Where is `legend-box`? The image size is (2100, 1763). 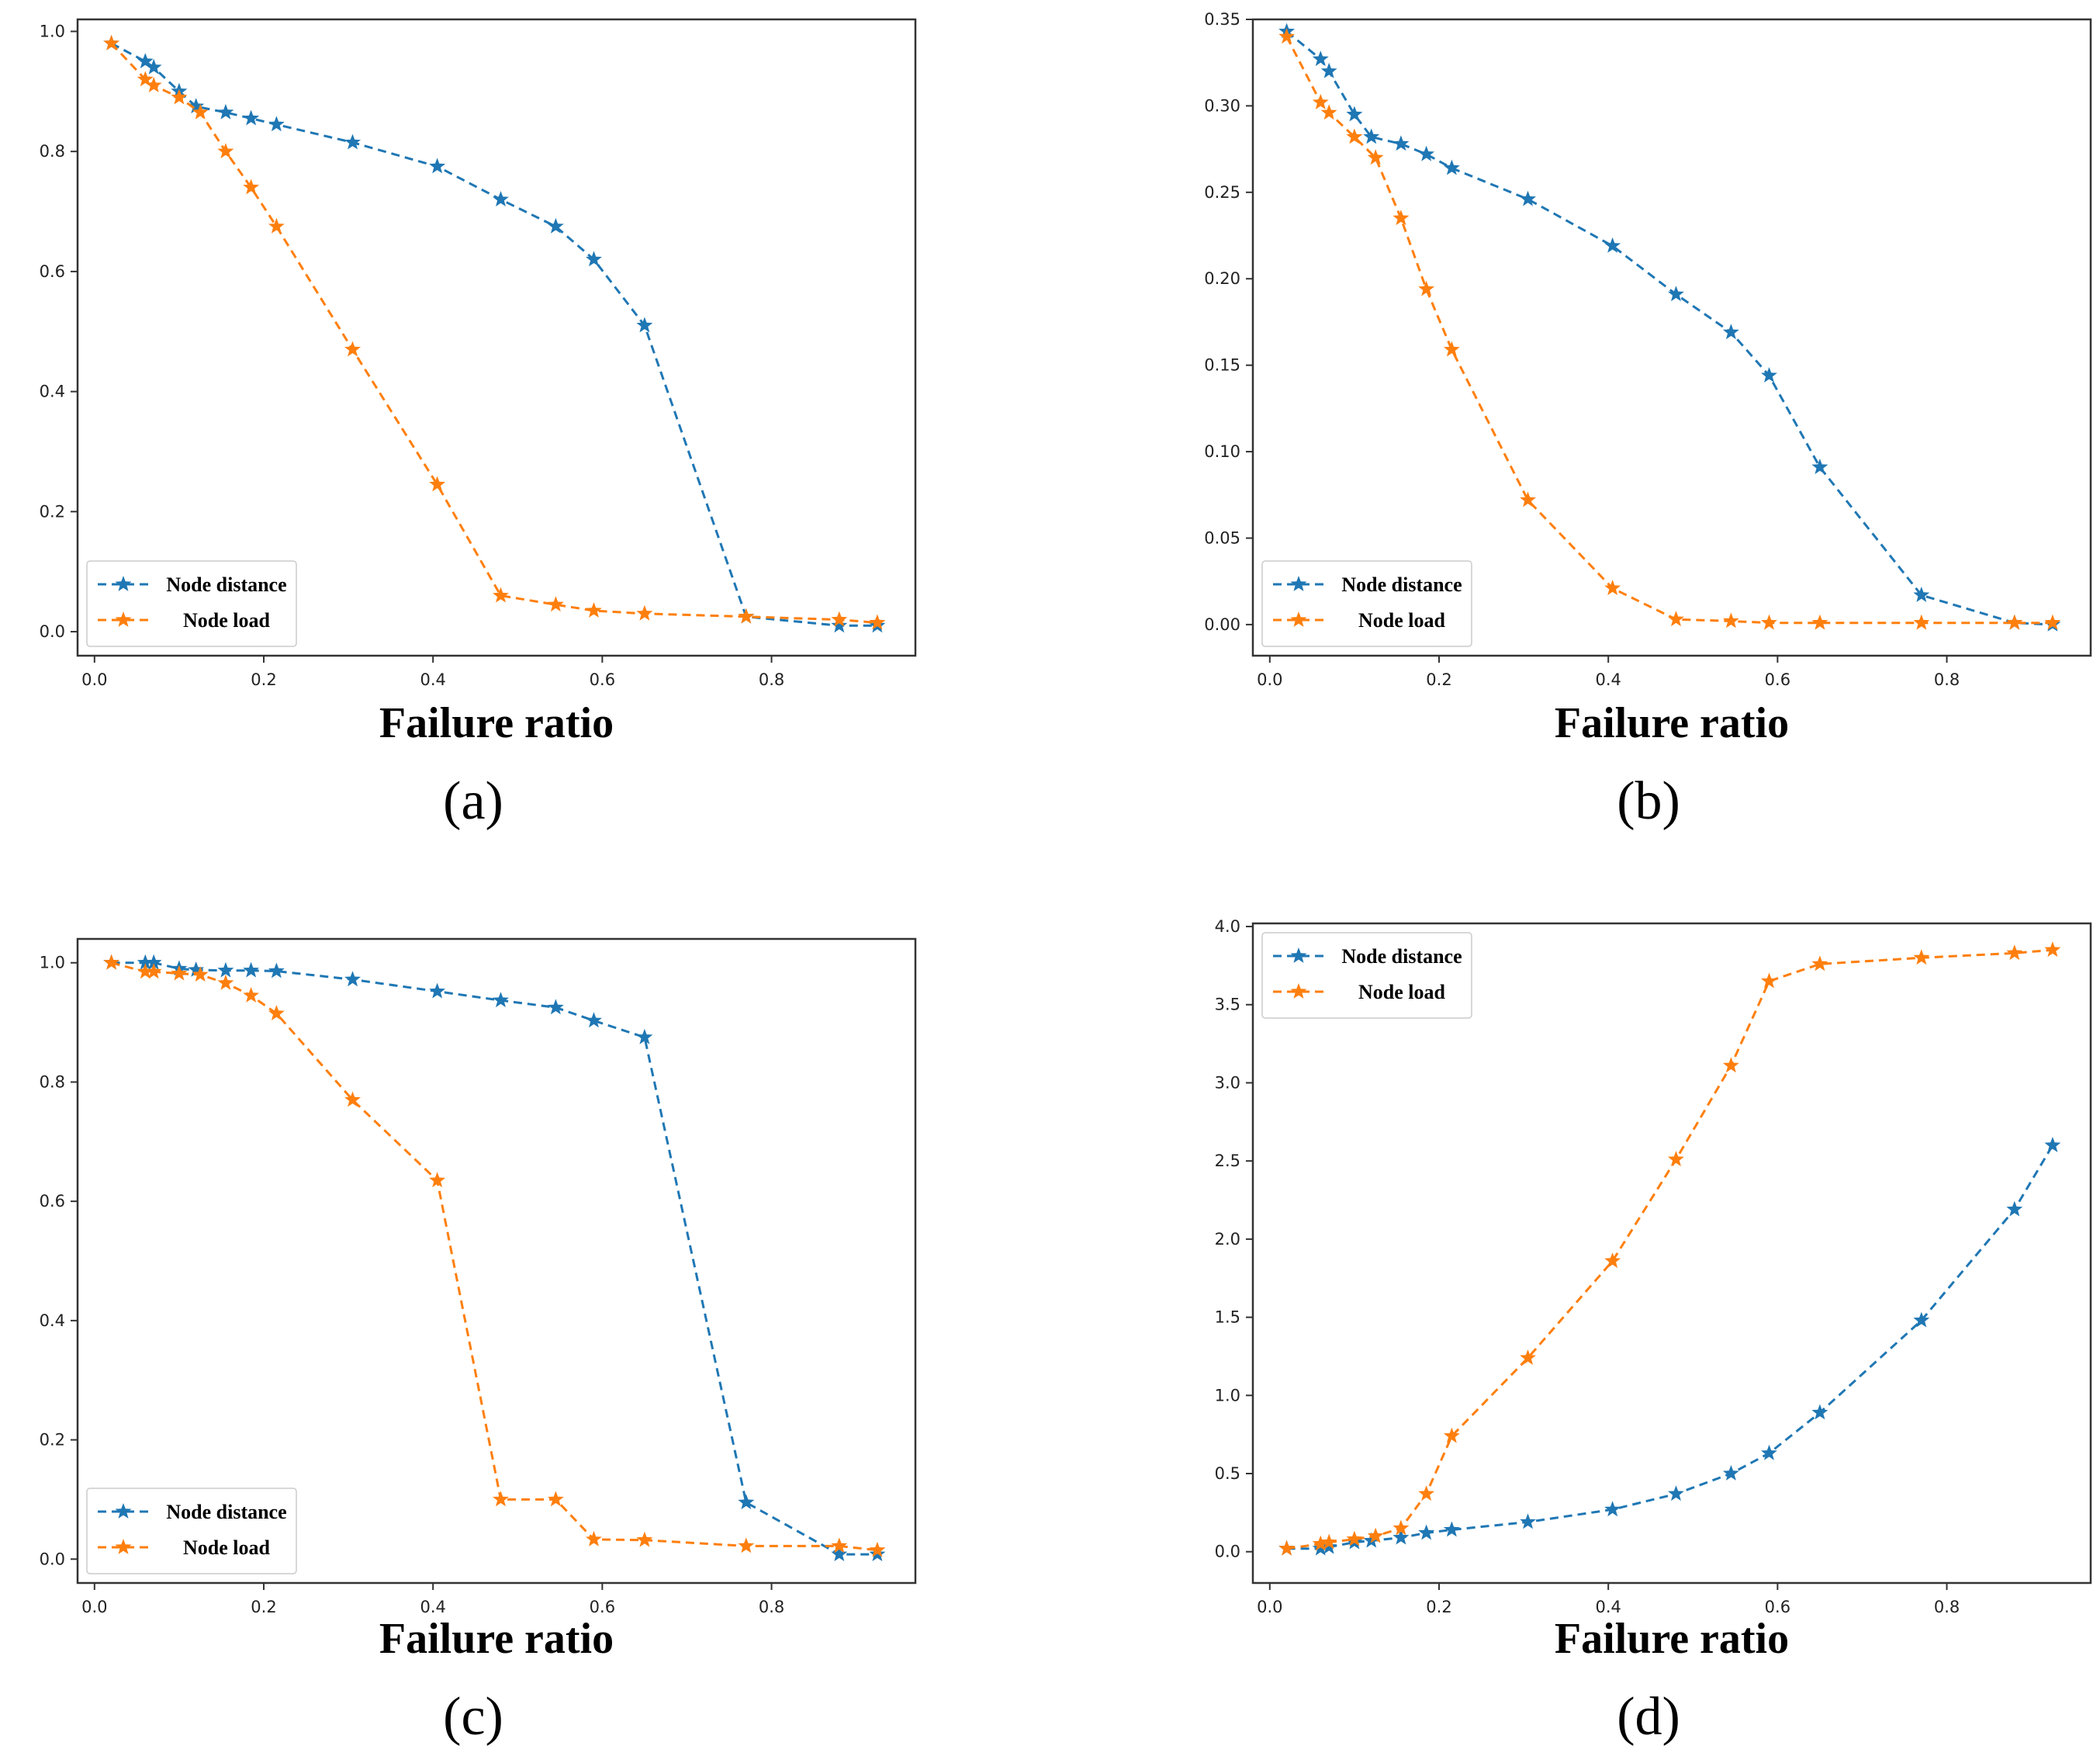 legend-box is located at coordinates (1366, 603).